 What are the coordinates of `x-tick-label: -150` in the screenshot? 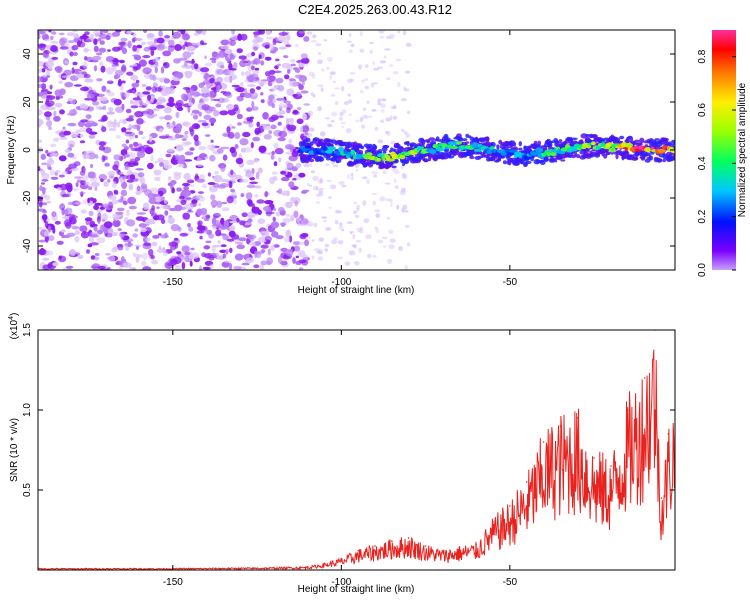 It's located at (173, 582).